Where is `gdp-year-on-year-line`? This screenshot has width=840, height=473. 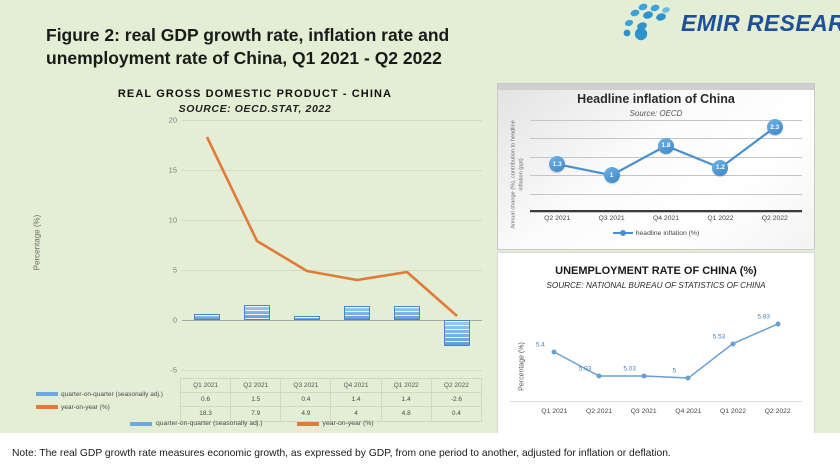 gdp-year-on-year-line is located at coordinates (331, 226).